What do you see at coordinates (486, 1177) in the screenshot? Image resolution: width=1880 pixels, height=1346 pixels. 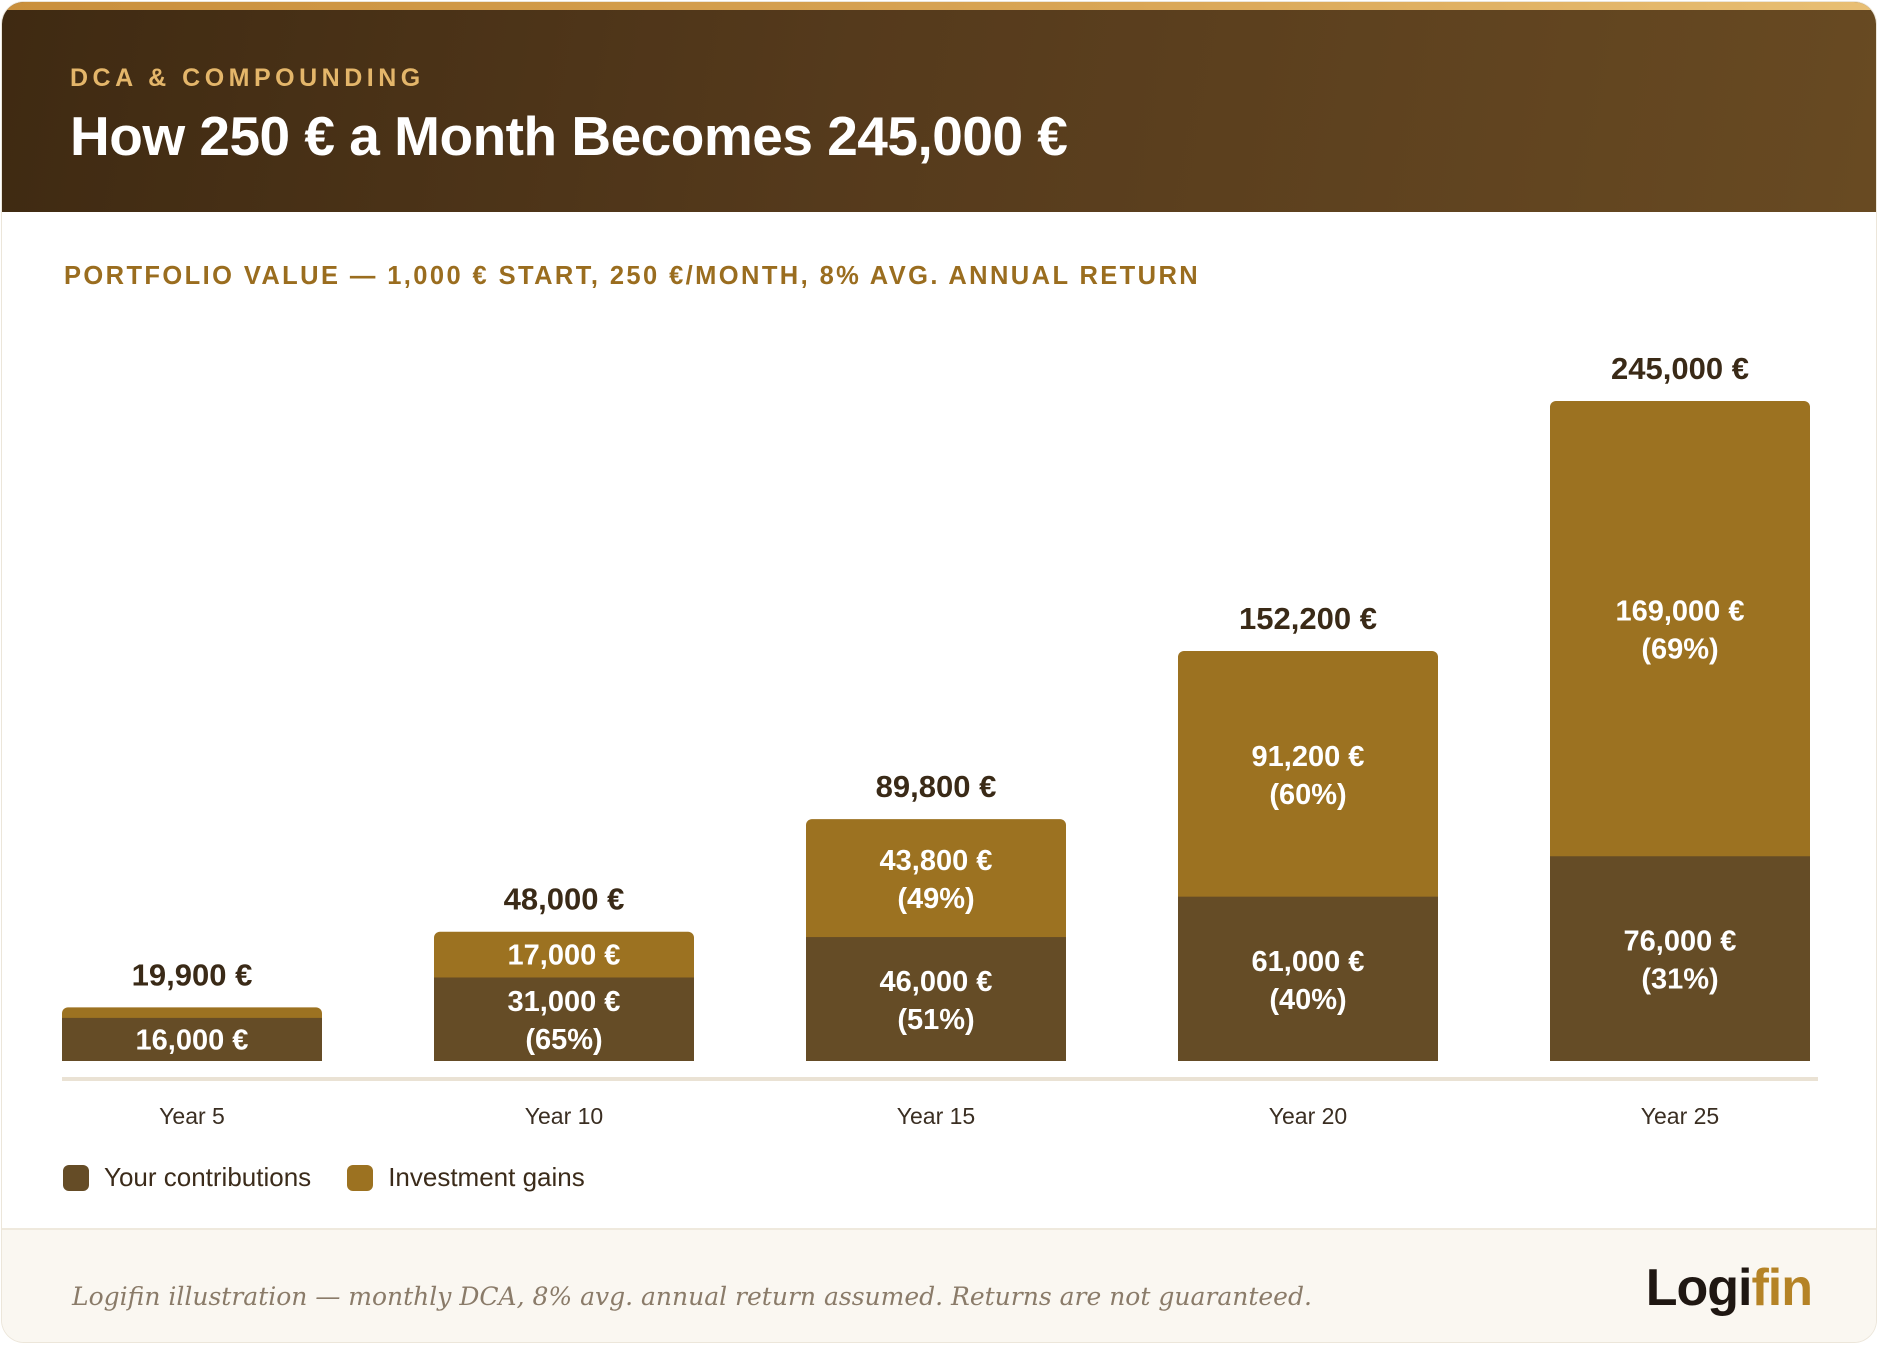 I see `legend-label-gains: Investment gains` at bounding box center [486, 1177].